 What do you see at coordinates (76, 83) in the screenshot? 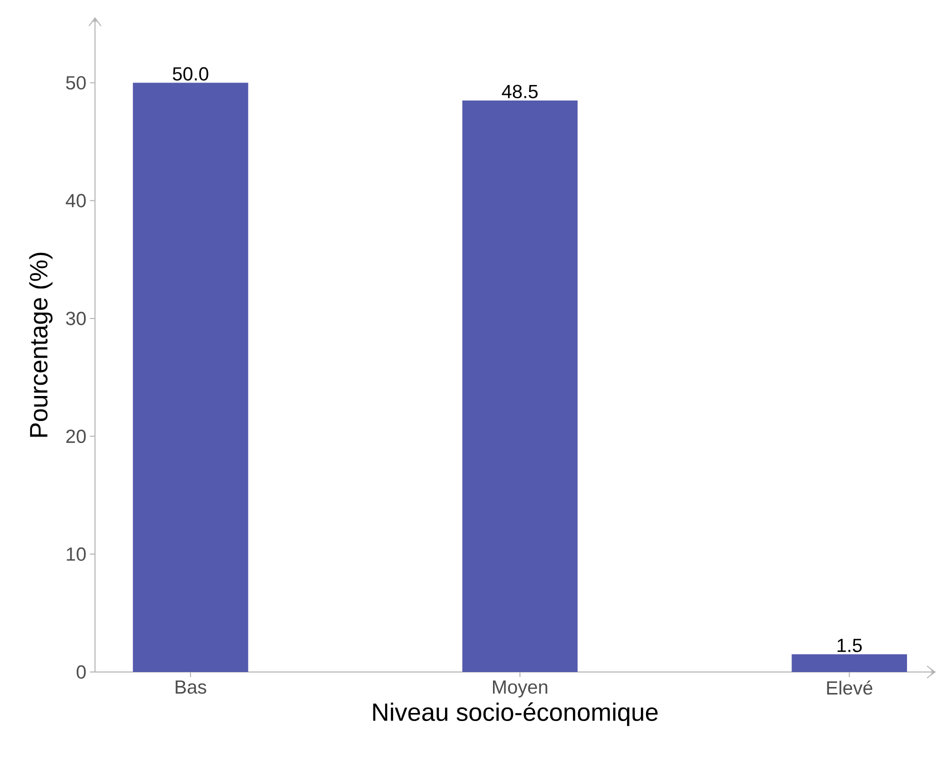
I see `y-tick-label: 50` at bounding box center [76, 83].